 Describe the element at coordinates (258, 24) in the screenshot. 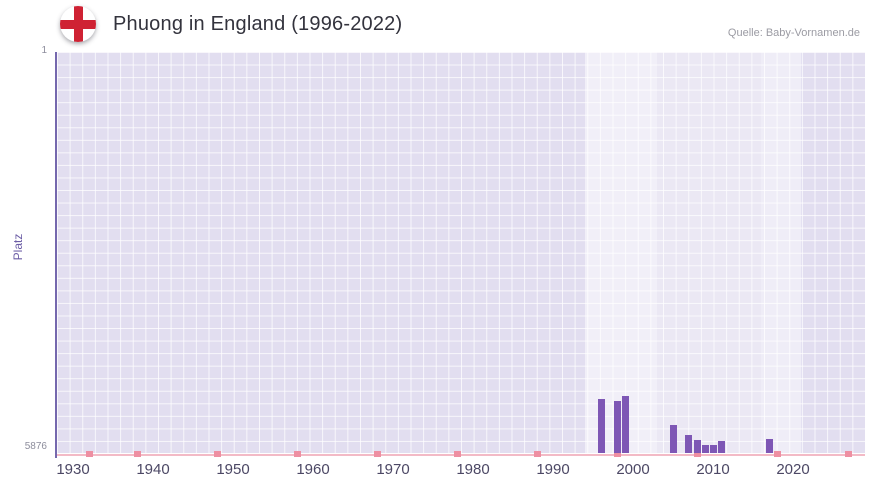

I see `chart-title: Phuong in England (1996-2022)` at that location.